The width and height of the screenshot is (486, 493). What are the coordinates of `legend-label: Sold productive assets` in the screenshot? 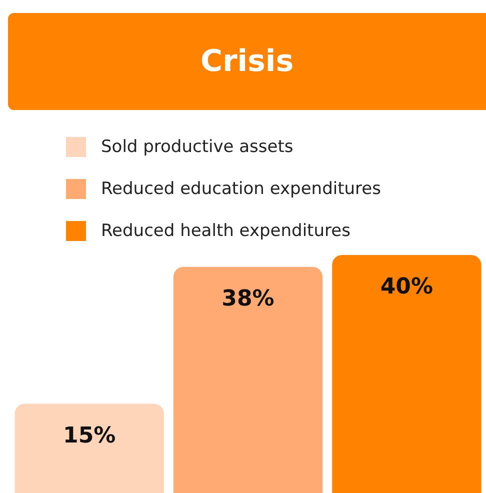 It's located at (197, 147).